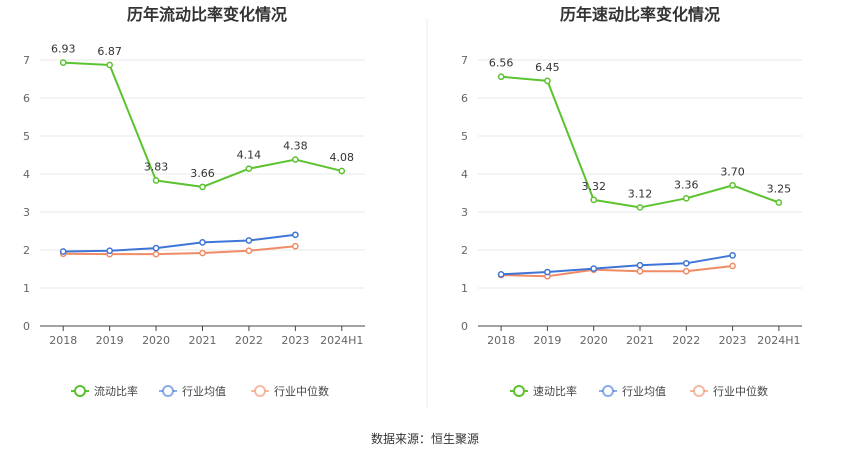 This screenshot has height=459, width=850. I want to click on data-label: 4.38, so click(295, 146).